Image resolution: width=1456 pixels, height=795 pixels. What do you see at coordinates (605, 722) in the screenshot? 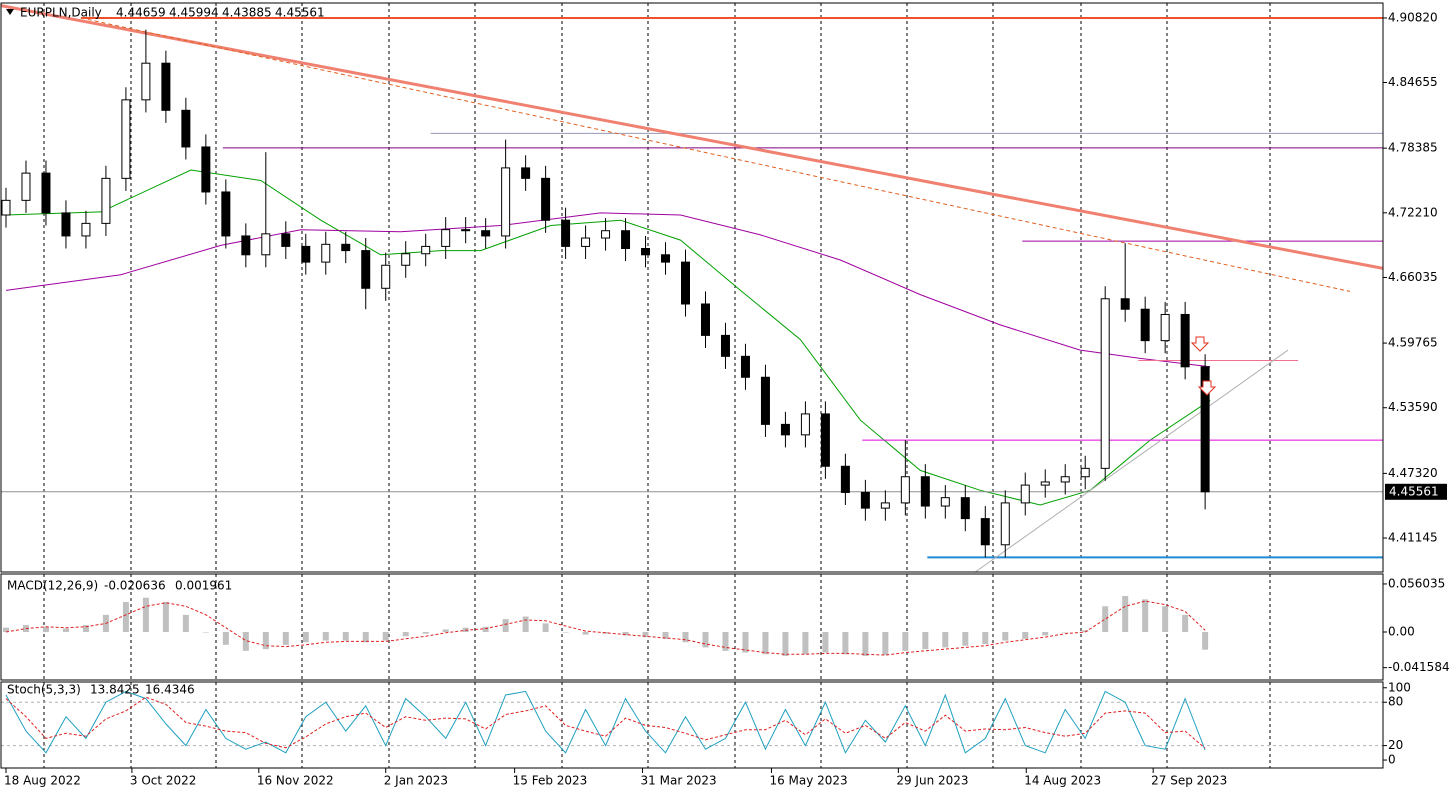
I see `stoch-signal` at bounding box center [605, 722].